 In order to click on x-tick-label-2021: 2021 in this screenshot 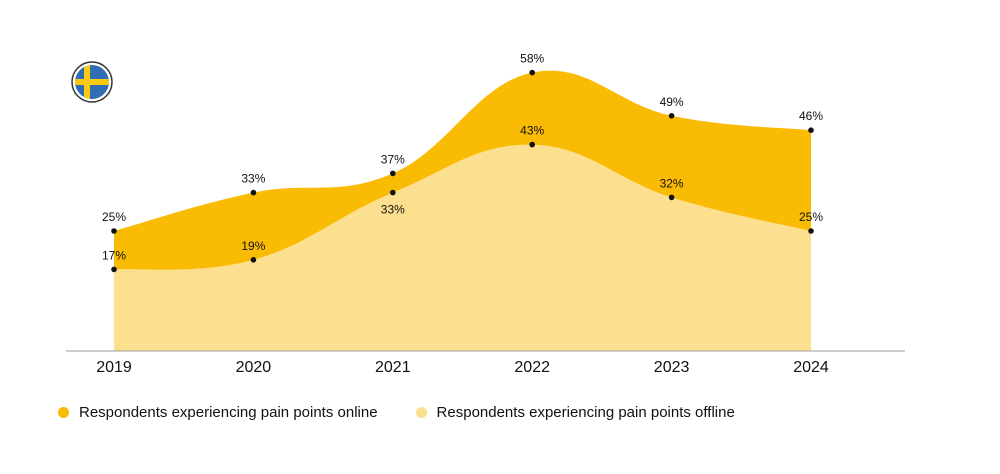, I will do `click(393, 367)`.